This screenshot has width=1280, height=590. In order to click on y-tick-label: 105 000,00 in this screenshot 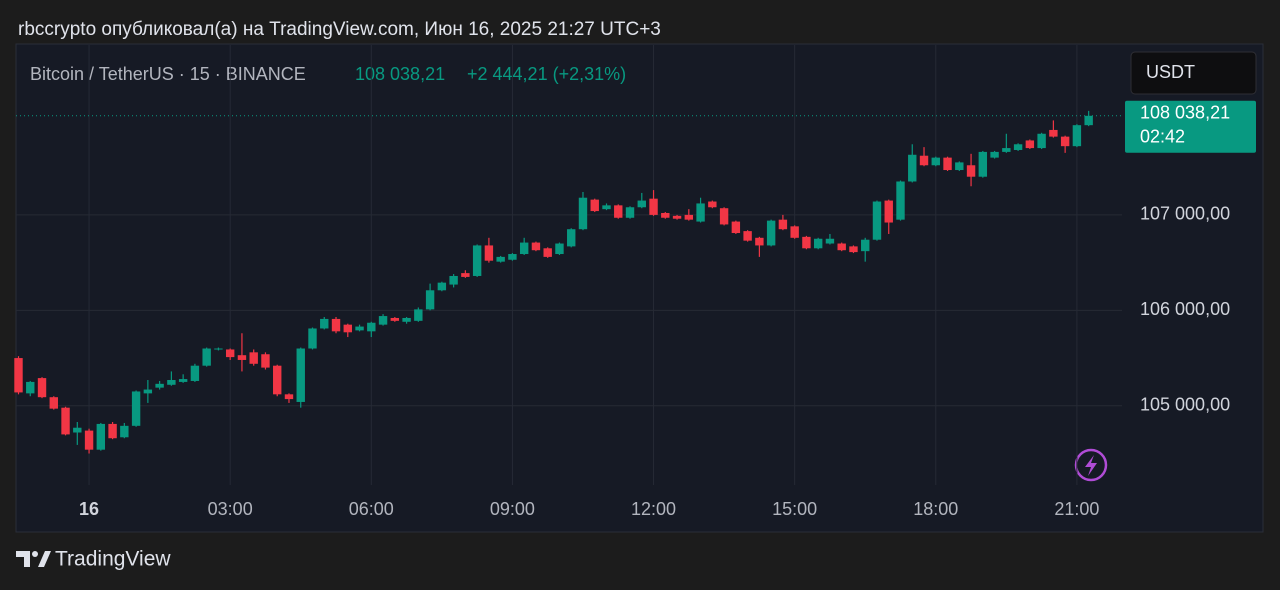, I will do `click(1185, 405)`.